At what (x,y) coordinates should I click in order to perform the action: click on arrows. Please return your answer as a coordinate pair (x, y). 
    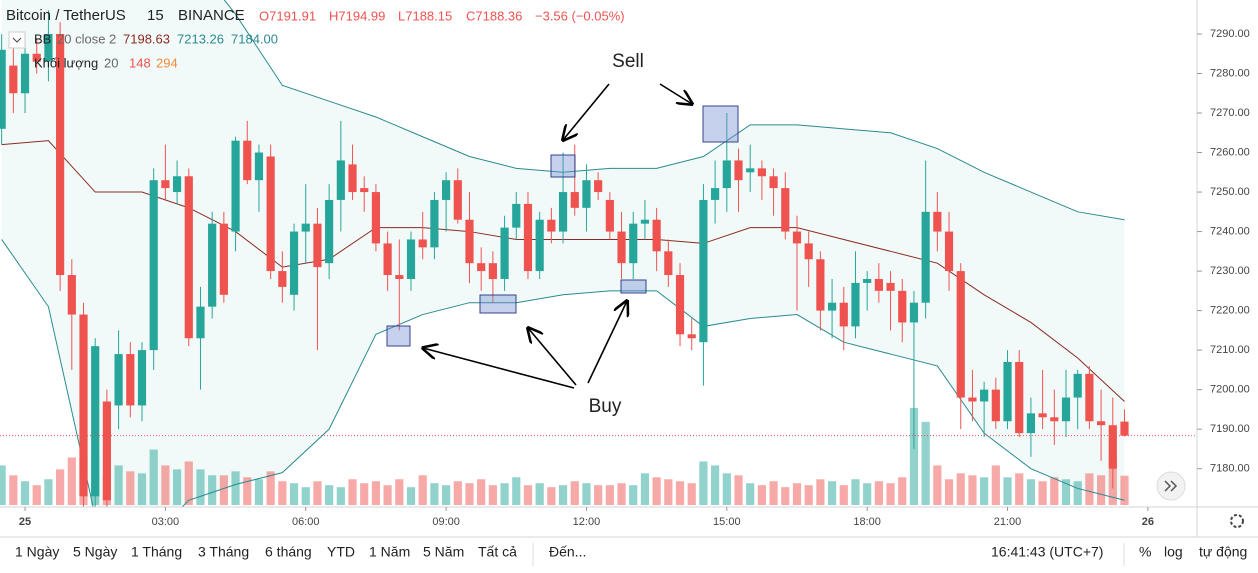
    Looking at the image, I should click on (557, 236).